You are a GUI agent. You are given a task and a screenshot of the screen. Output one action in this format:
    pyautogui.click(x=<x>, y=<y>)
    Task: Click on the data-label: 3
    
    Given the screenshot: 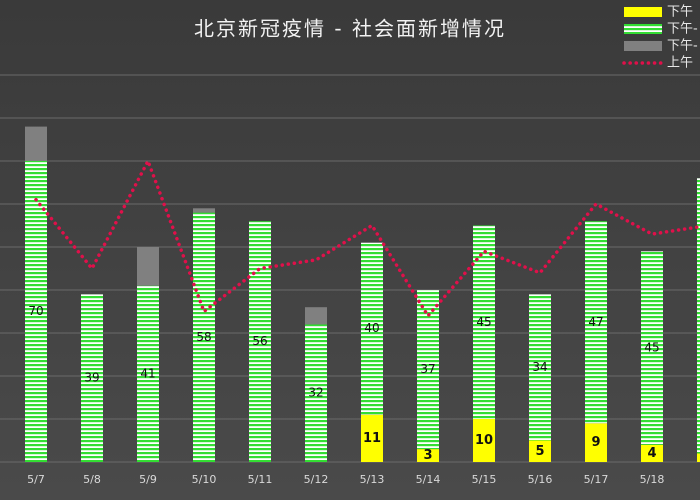 What is the action you would take?
    pyautogui.click(x=427, y=455)
    